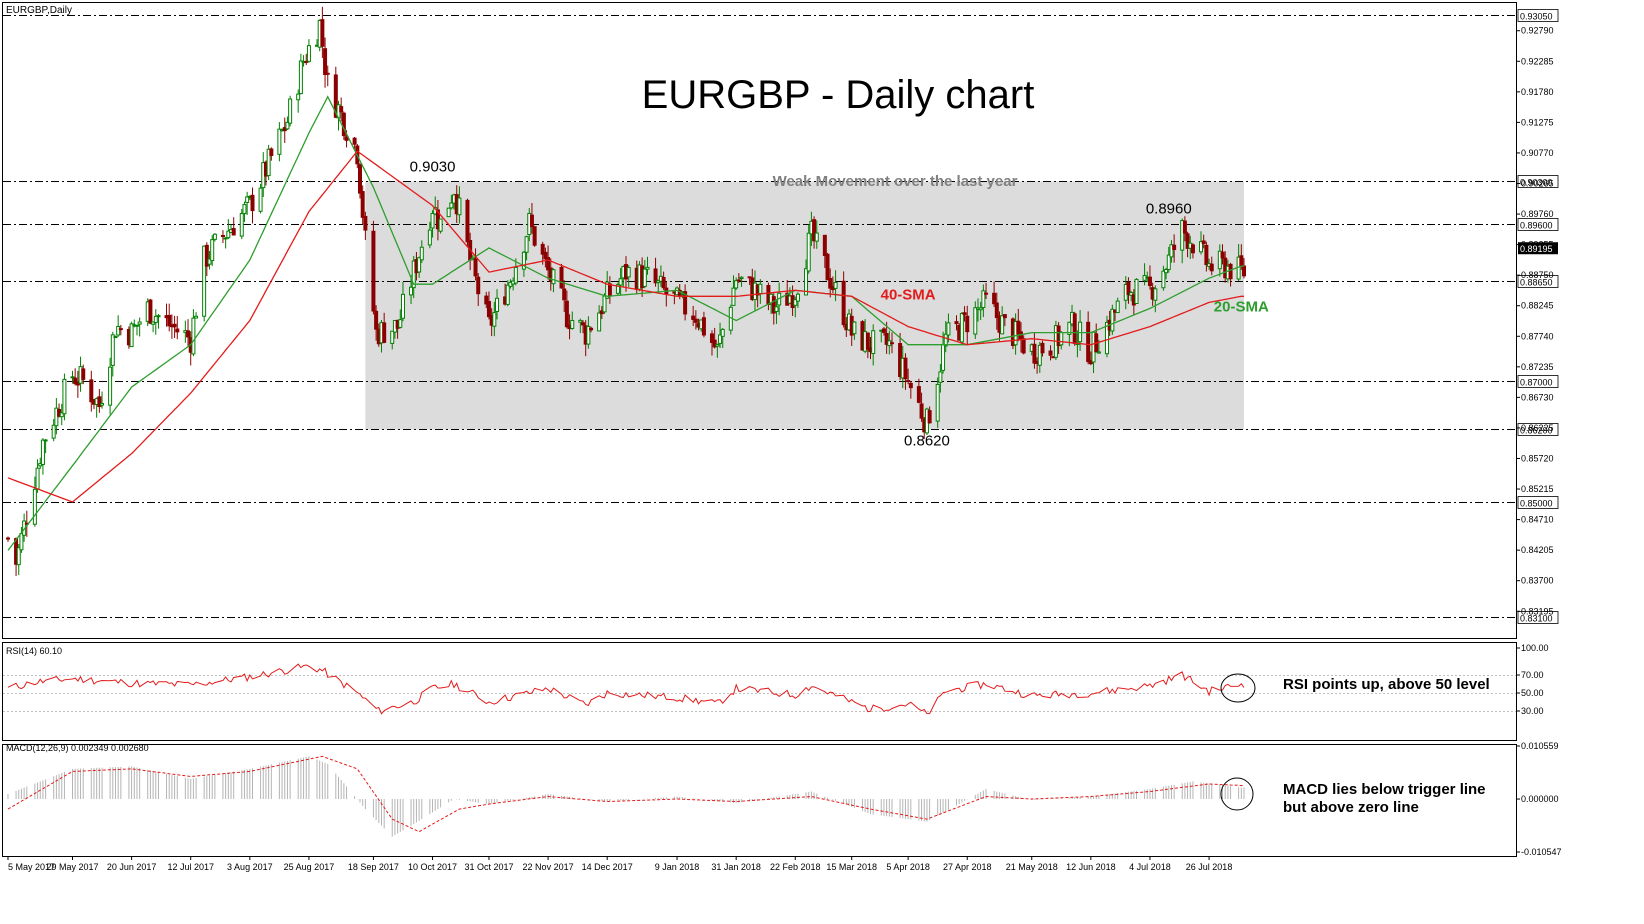  What do you see at coordinates (1537, 153) in the screenshot?
I see `price-y-tick-label: 0.90770` at bounding box center [1537, 153].